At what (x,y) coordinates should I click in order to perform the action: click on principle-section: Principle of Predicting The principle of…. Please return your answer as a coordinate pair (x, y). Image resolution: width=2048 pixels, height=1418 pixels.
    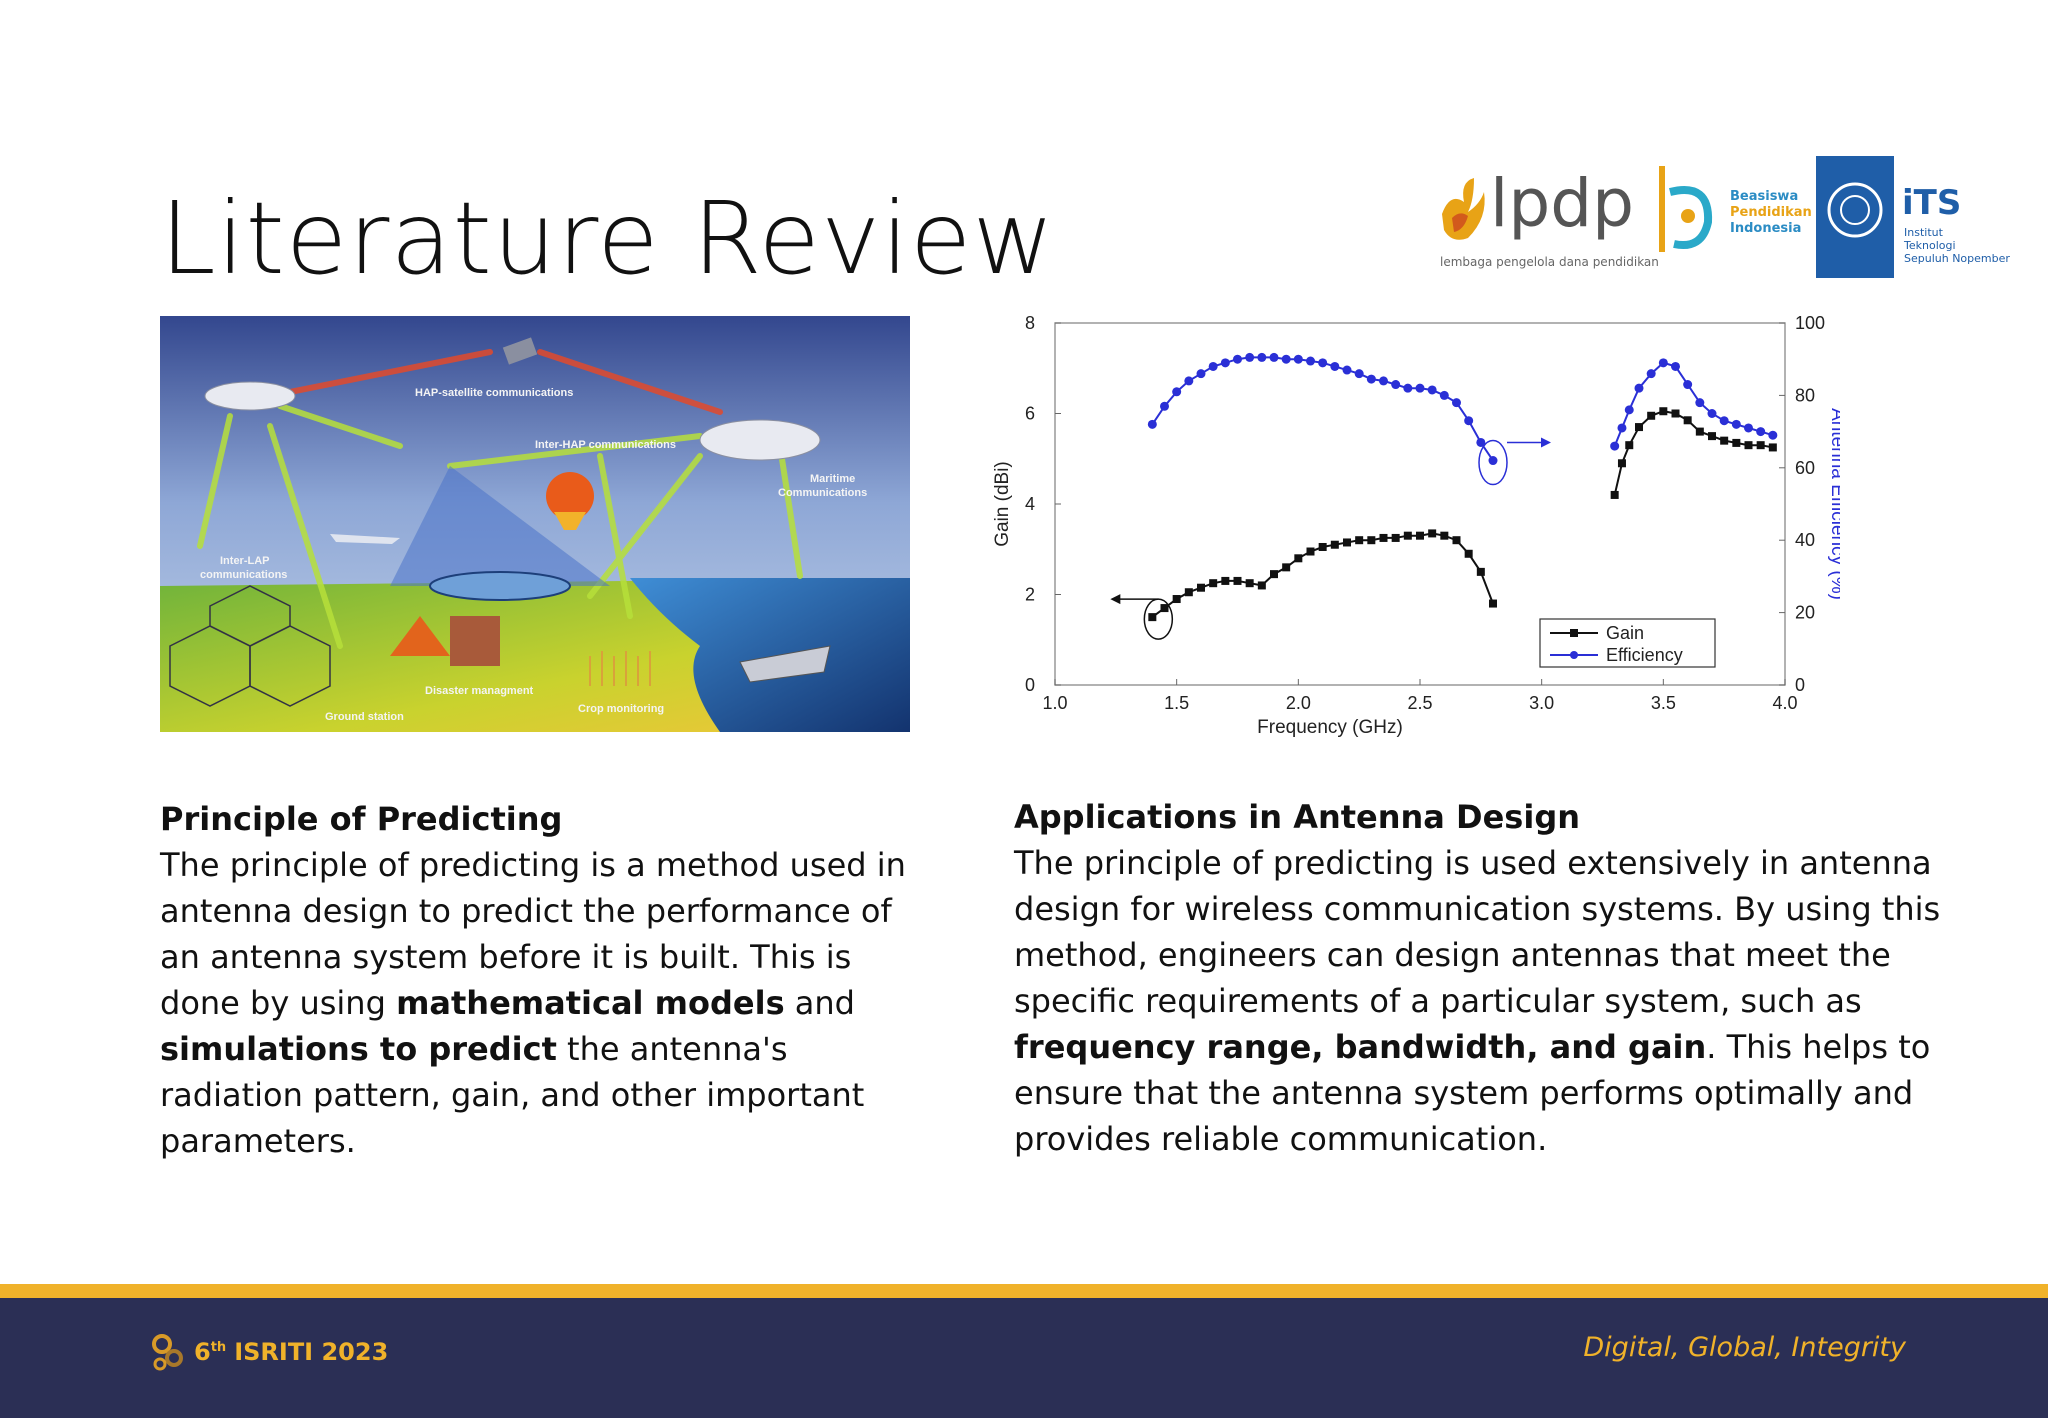
    Looking at the image, I should click on (540, 980).